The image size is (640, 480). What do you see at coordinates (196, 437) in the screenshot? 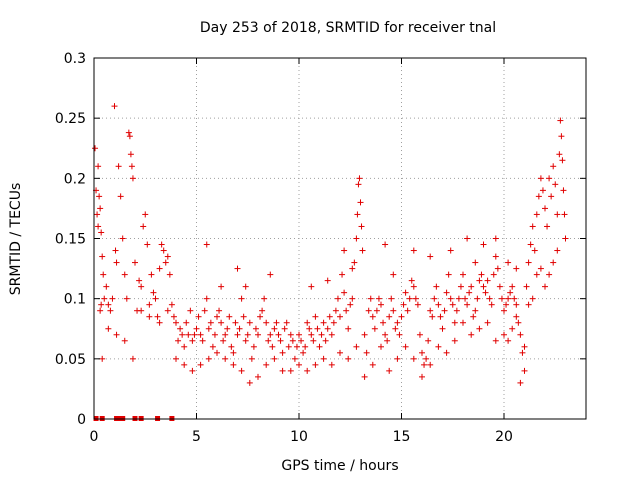
I see `x-tick-label: 5` at bounding box center [196, 437].